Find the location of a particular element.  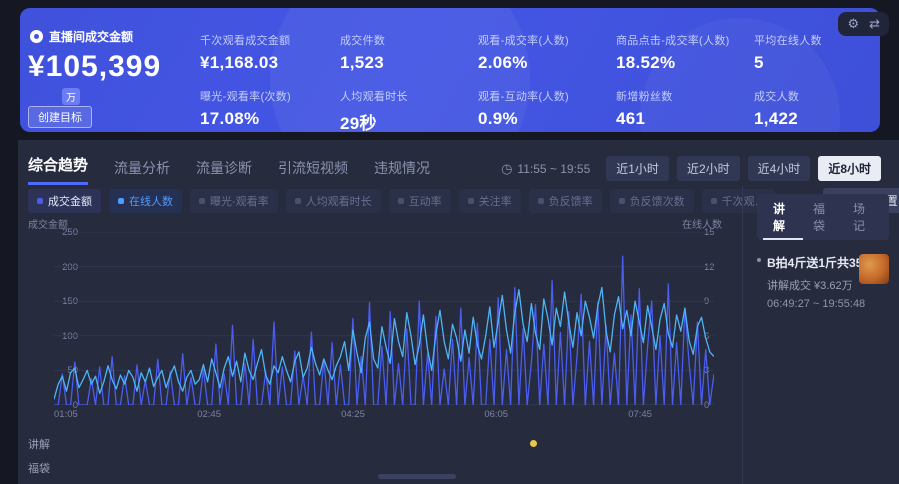

chip-gmv: 成交金额 is located at coordinates (64, 200).